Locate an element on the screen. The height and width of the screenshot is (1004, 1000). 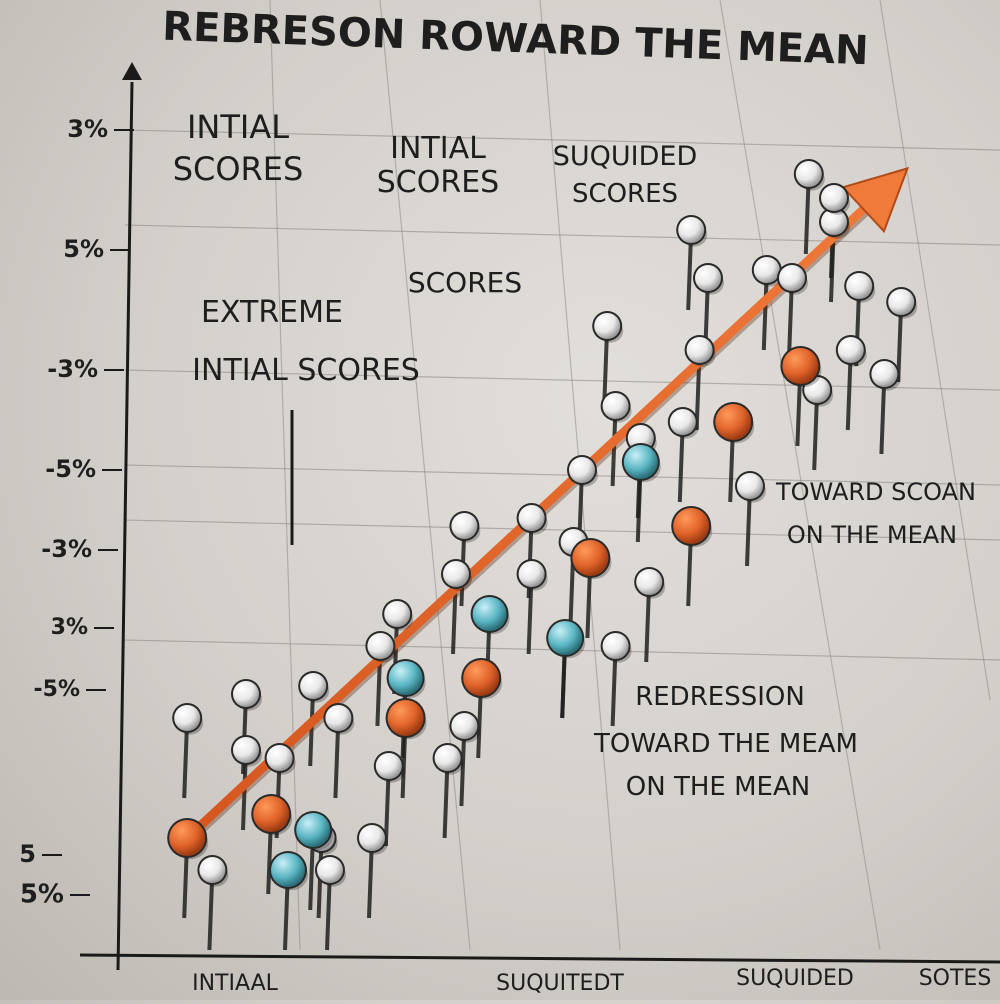
chart-title: REBRESON ROWARD THE MEAN is located at coordinates (516, 39).